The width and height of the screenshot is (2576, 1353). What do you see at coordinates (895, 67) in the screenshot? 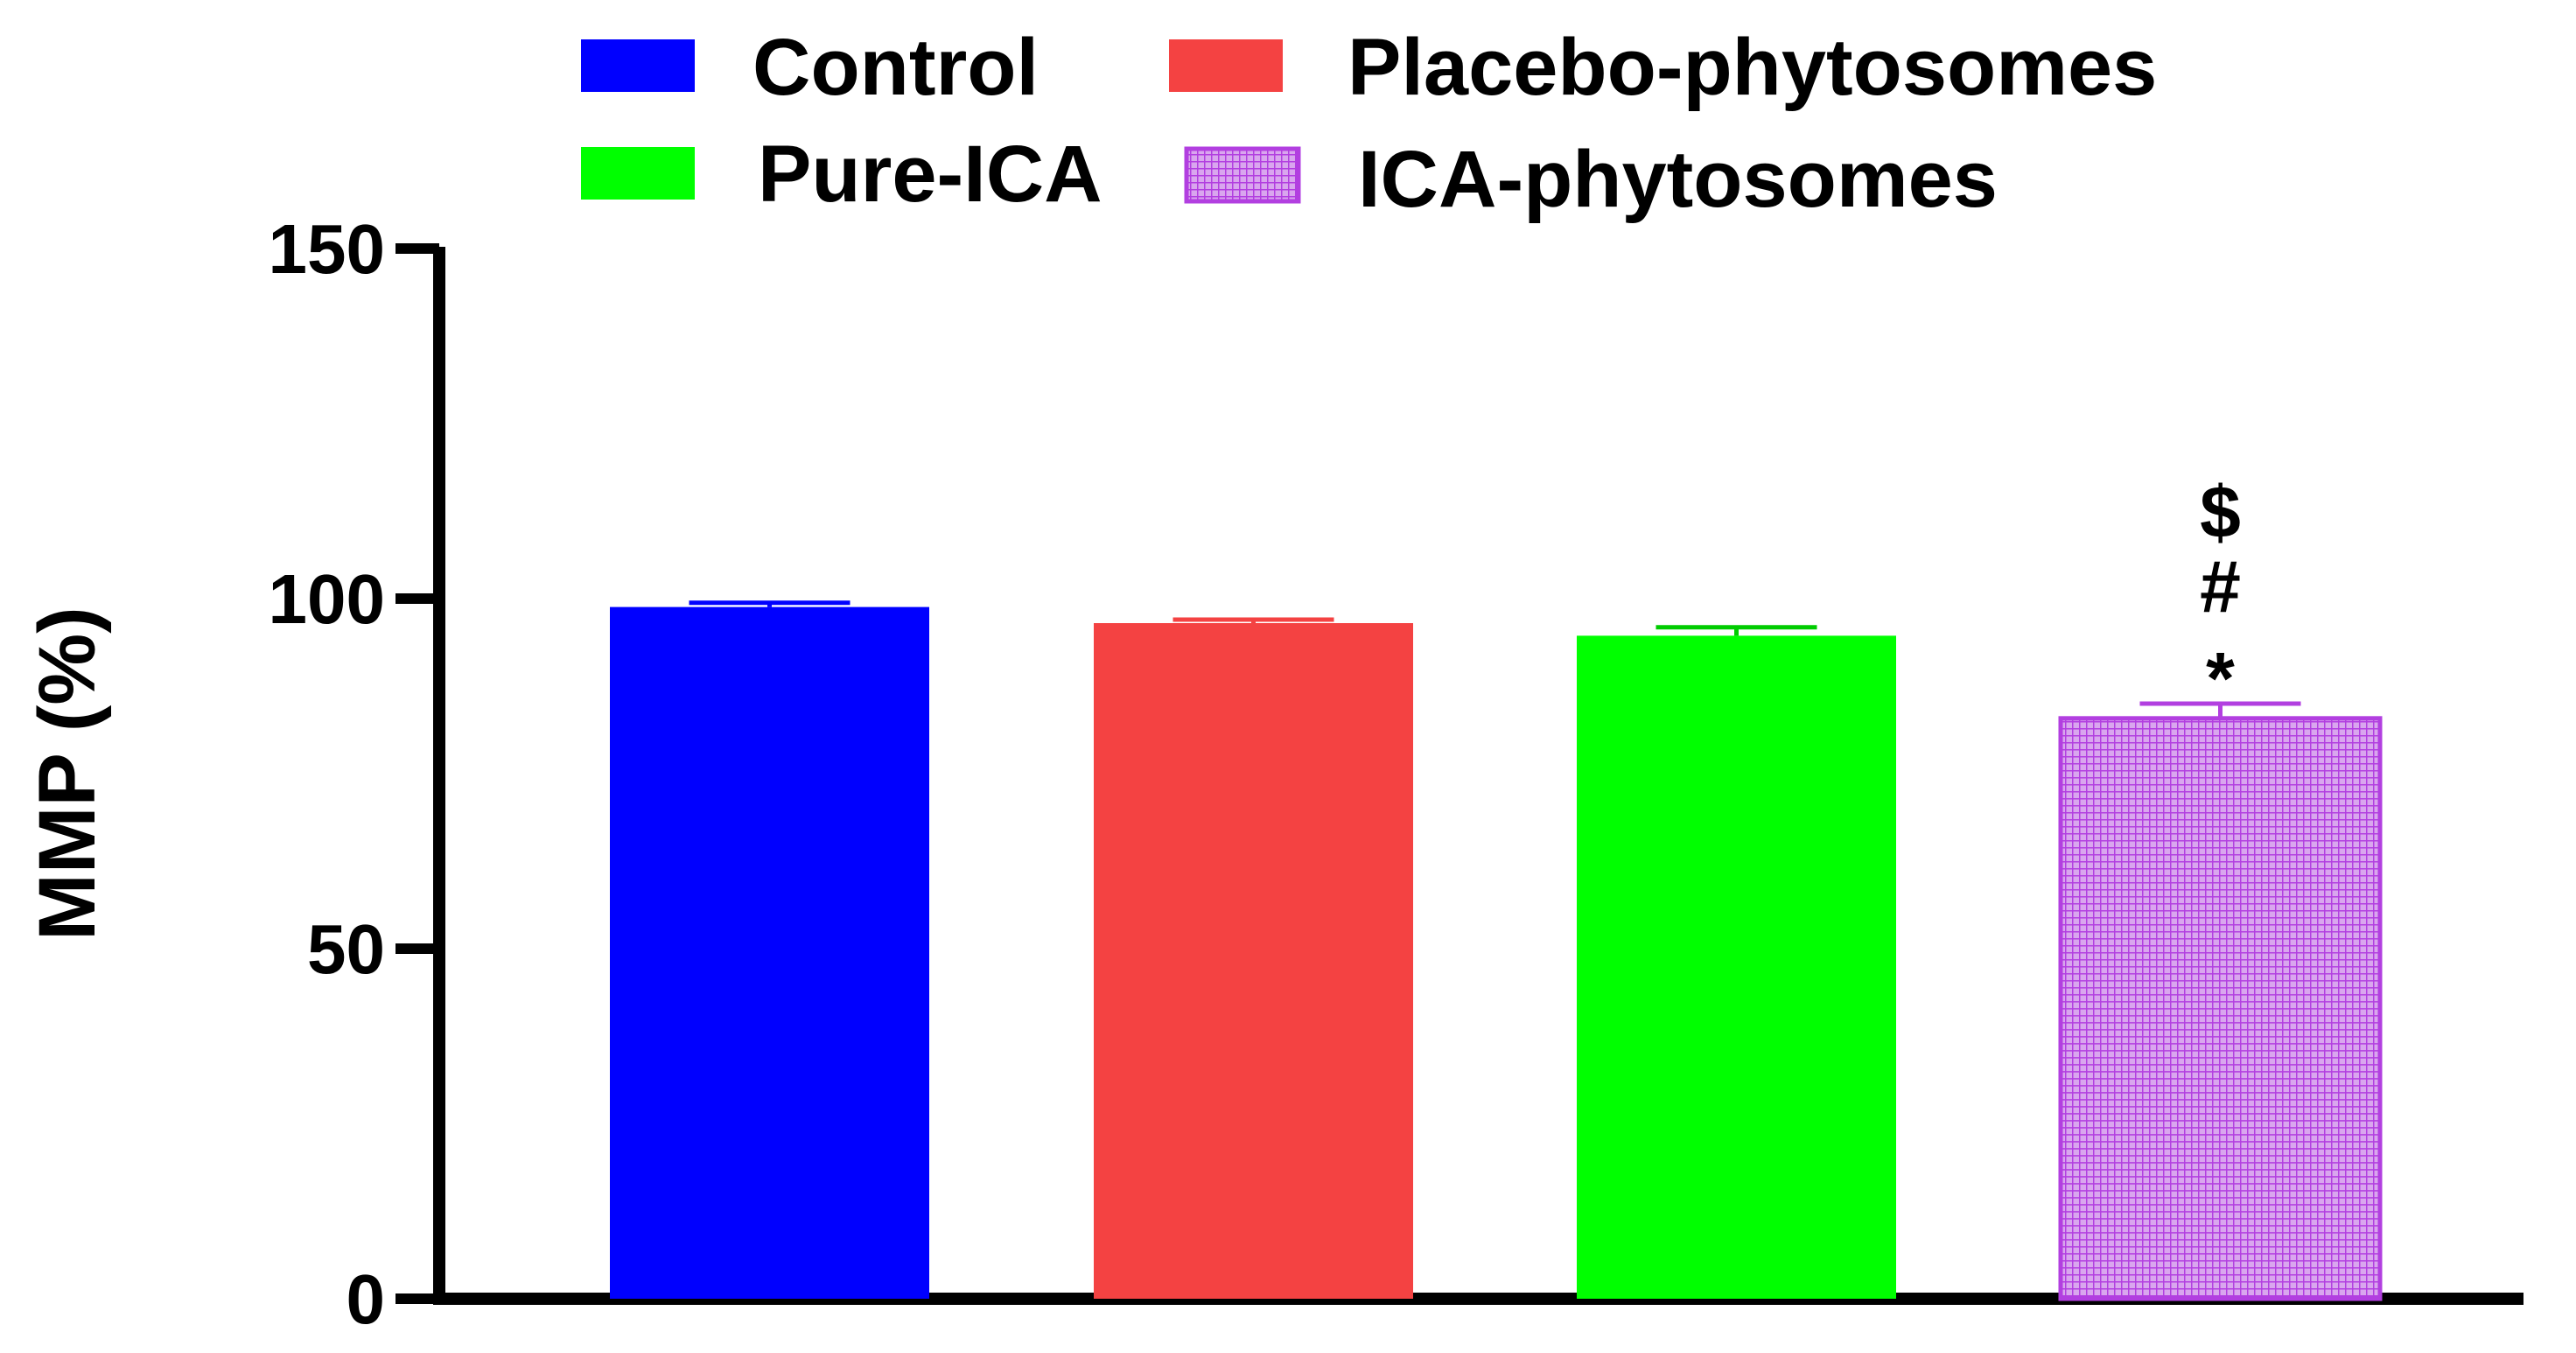
I see `legend-label-control: Control` at bounding box center [895, 67].